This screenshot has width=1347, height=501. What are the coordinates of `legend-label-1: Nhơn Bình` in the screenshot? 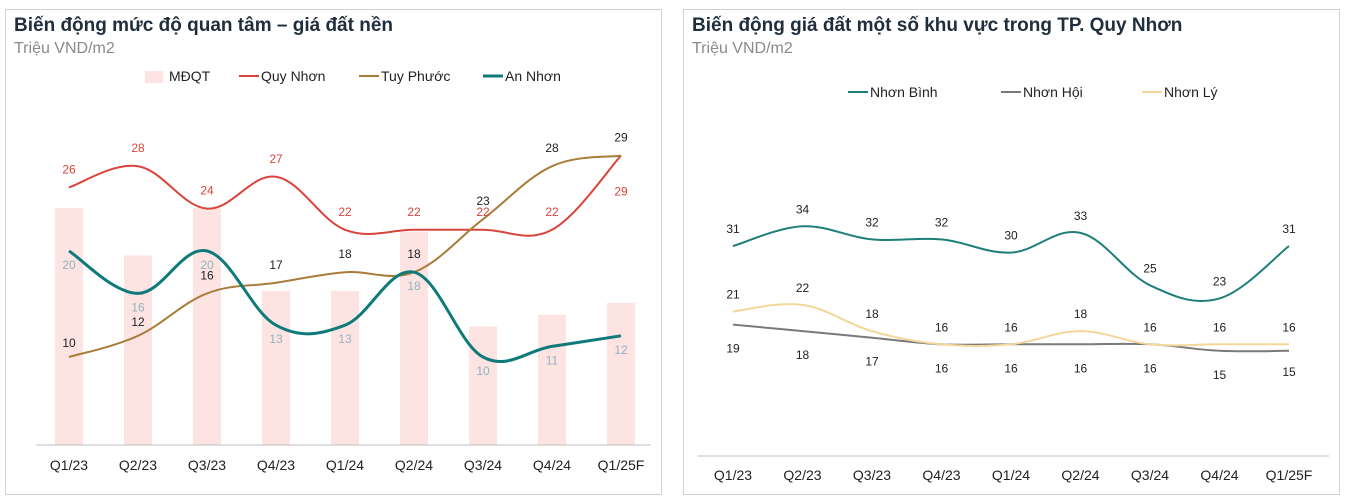 It's located at (904, 92).